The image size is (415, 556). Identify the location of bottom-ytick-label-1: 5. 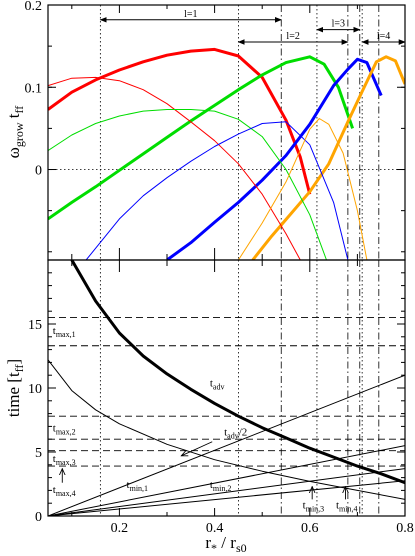
(38, 453).